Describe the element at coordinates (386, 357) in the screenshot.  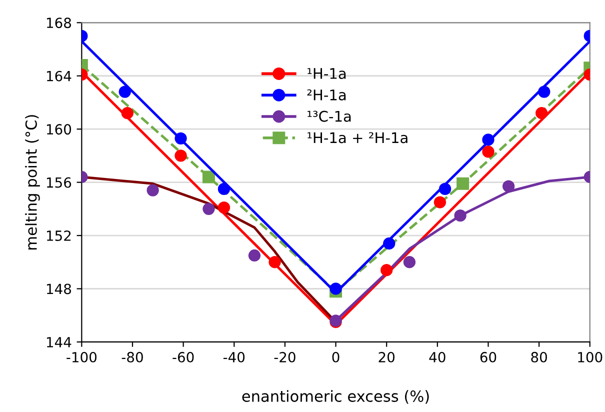
I see `x-tick-label: 20` at that location.